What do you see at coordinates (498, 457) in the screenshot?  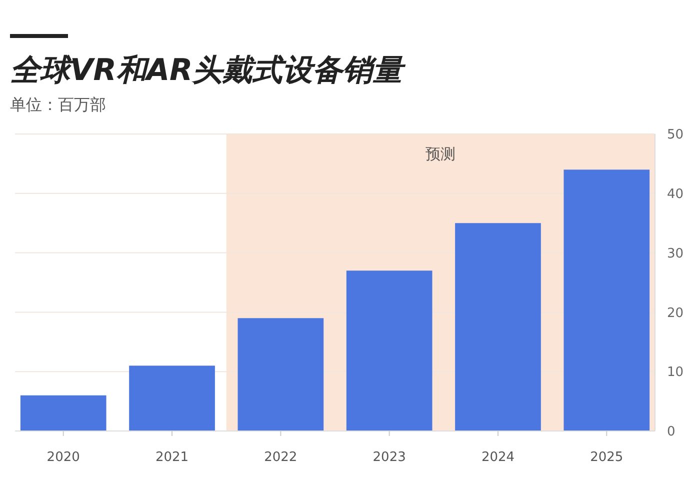 I see `x-tick-label: 2024` at bounding box center [498, 457].